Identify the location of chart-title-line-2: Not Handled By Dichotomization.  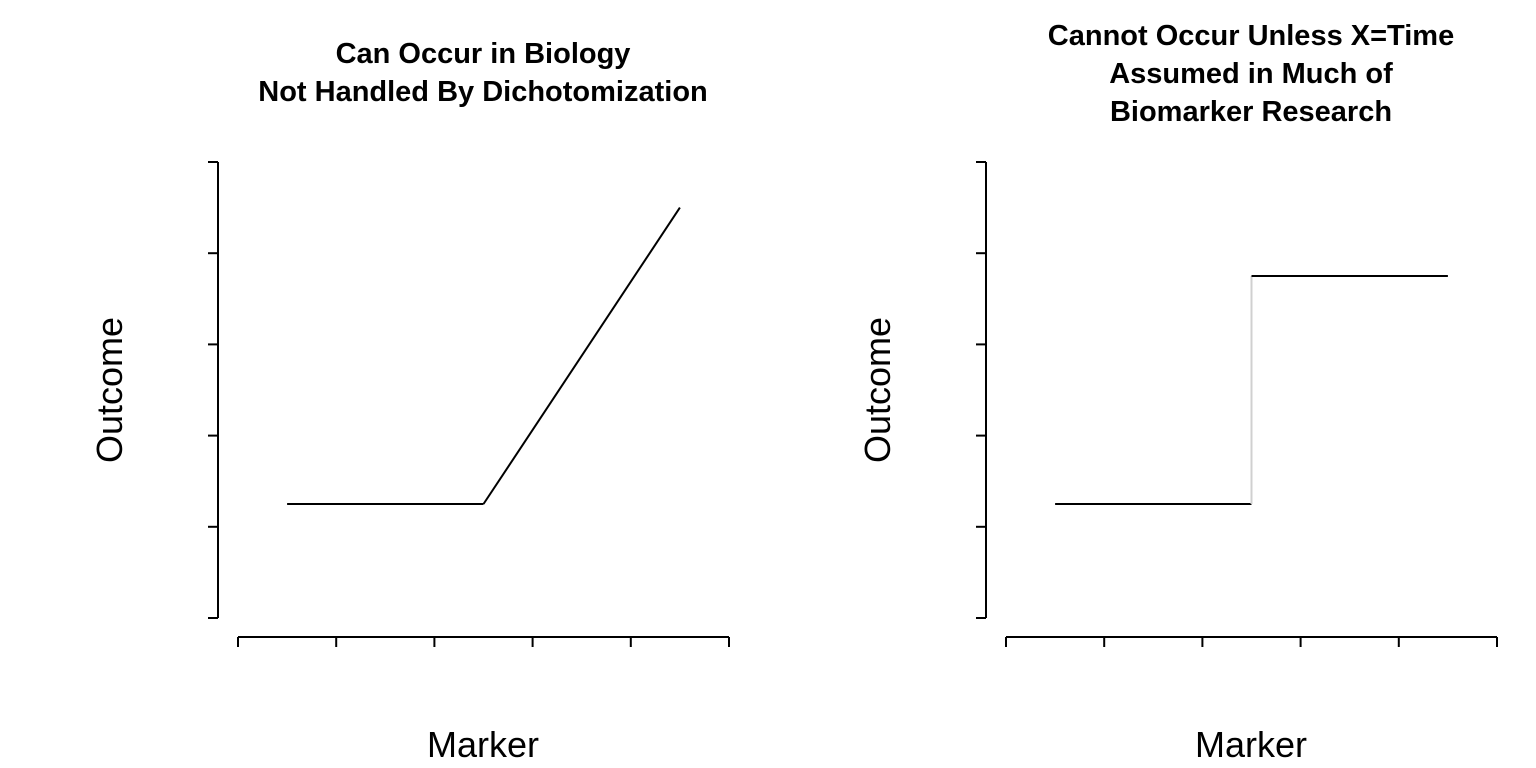
(483, 92).